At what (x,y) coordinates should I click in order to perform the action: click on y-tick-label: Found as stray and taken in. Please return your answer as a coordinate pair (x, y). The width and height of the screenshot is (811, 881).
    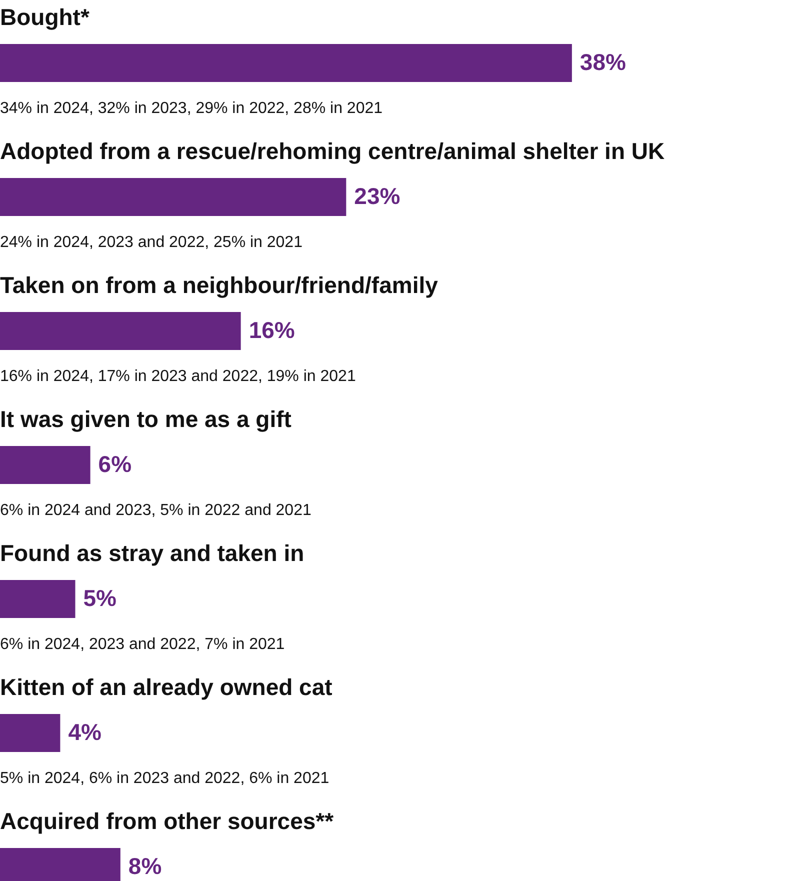
    Looking at the image, I should click on (152, 553).